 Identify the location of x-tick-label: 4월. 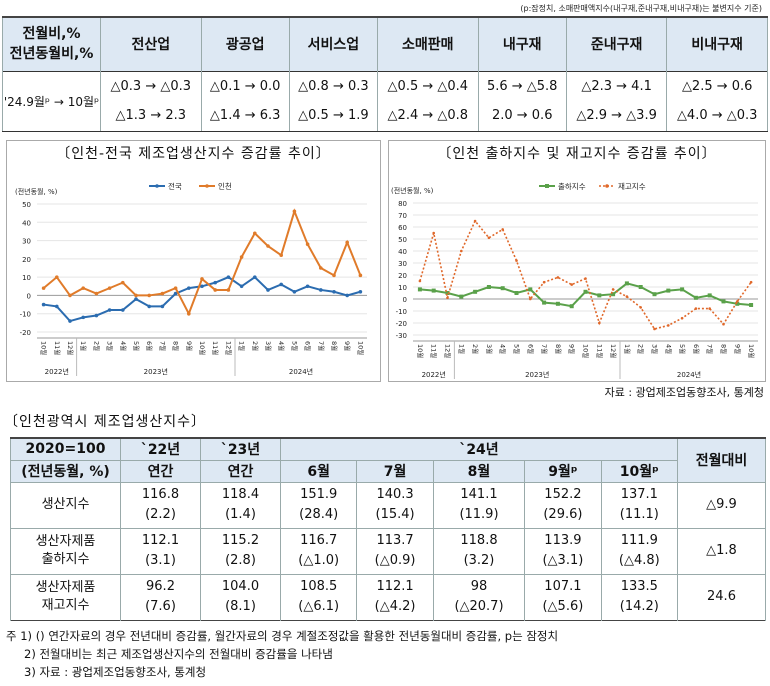
(503, 349).